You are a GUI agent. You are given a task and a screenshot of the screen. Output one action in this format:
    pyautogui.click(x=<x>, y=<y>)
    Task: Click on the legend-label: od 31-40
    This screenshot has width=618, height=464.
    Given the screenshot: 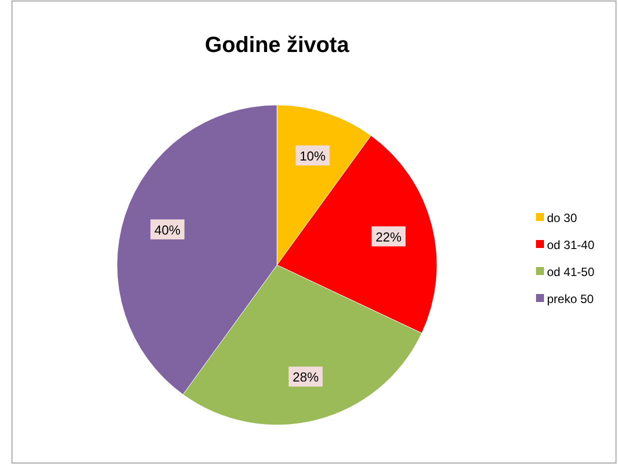 What is the action you would take?
    pyautogui.click(x=571, y=245)
    